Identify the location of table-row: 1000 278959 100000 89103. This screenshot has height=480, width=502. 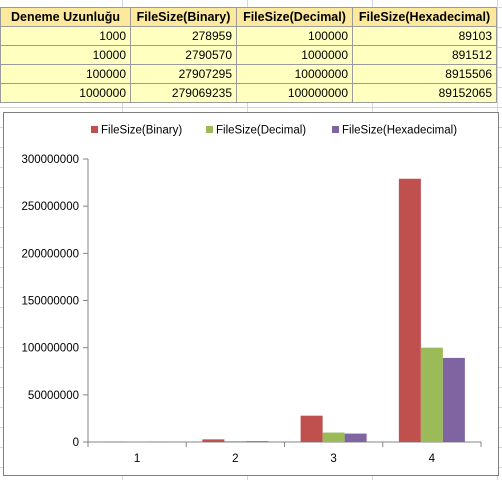
(248, 36).